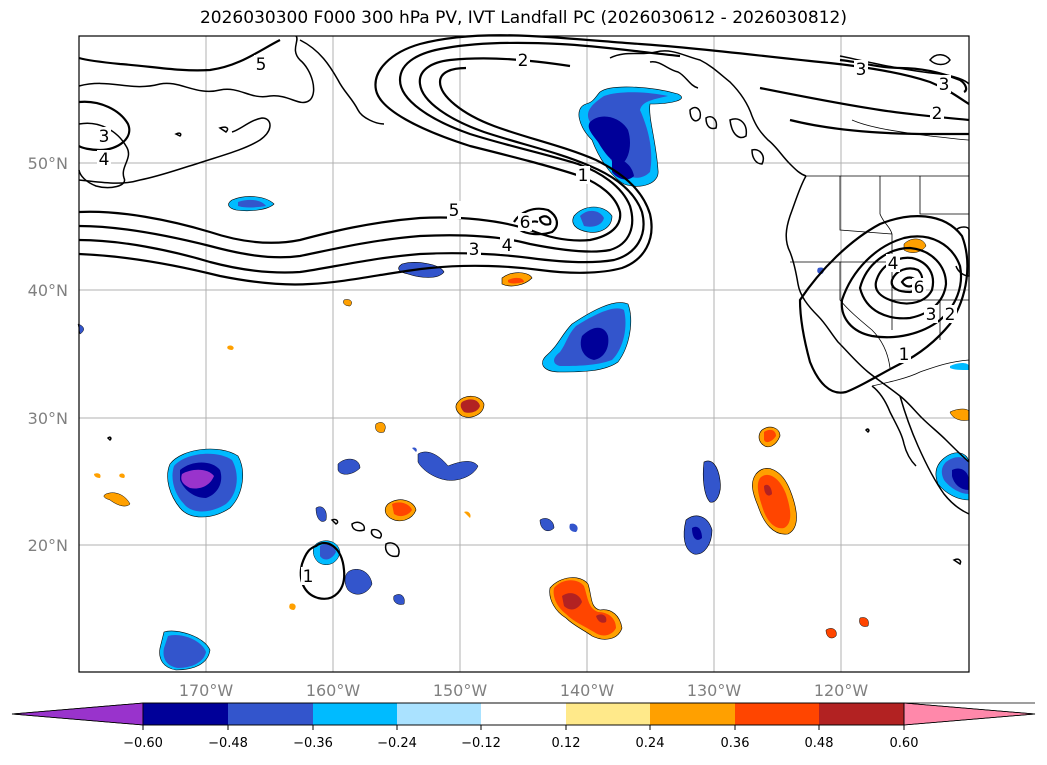 The image size is (1047, 765). What do you see at coordinates (566, 743) in the screenshot?
I see `colorbar-tick-label: 0.12` at bounding box center [566, 743].